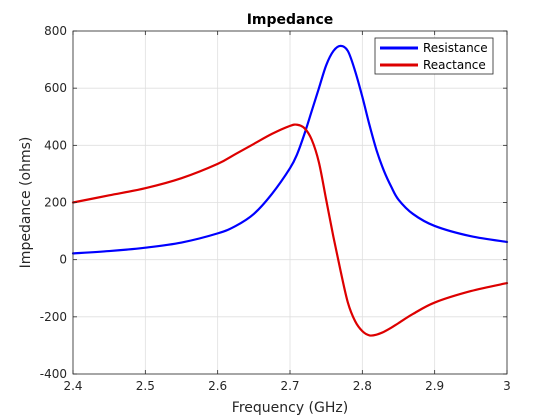 Image resolution: width=560 pixels, height=420 pixels. I want to click on legend: Resistance Reactance, so click(434, 56).